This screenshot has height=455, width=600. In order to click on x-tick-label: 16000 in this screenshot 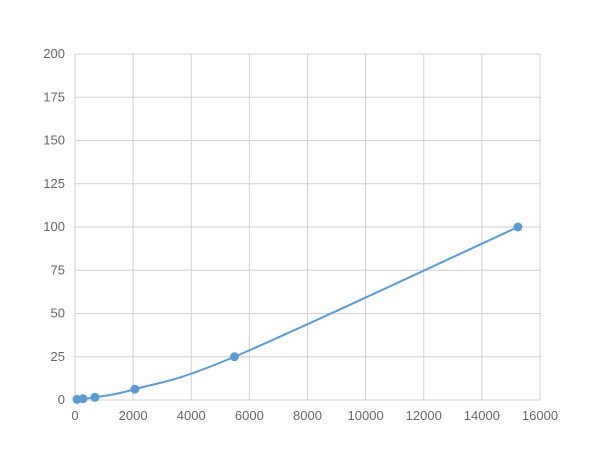, I will do `click(540, 415)`.